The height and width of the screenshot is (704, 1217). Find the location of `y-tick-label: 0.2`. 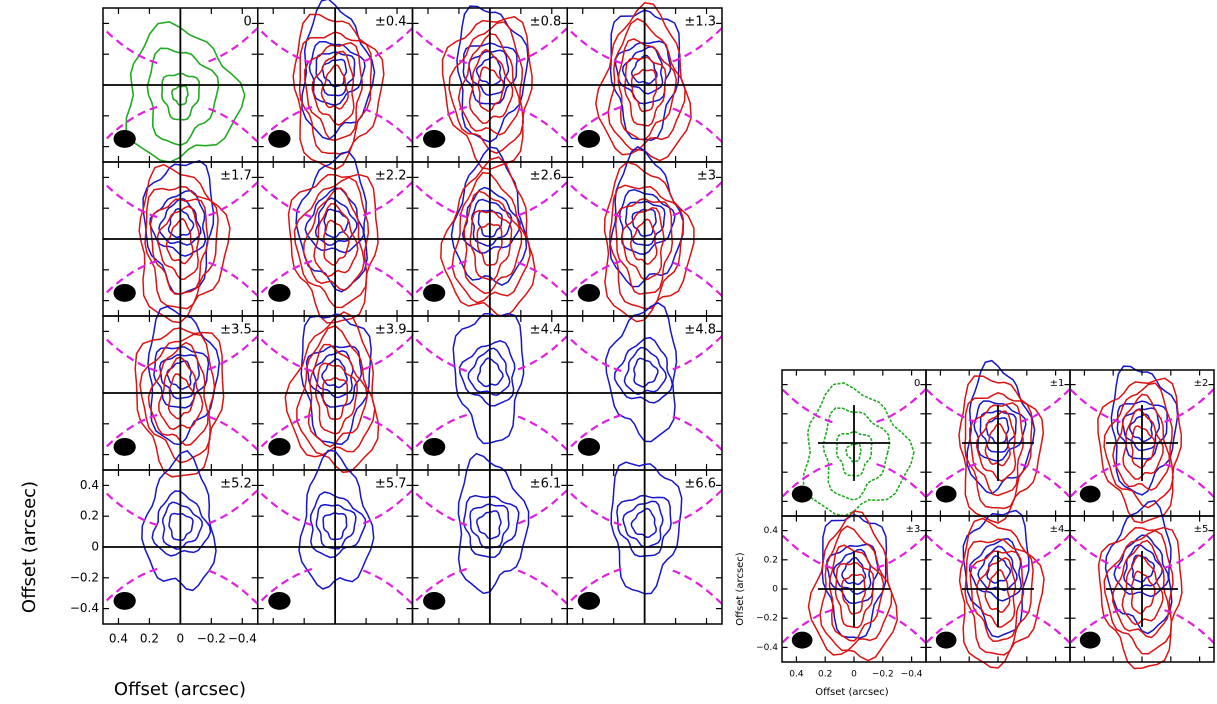

y-tick-label: 0.2 is located at coordinates (771, 560).